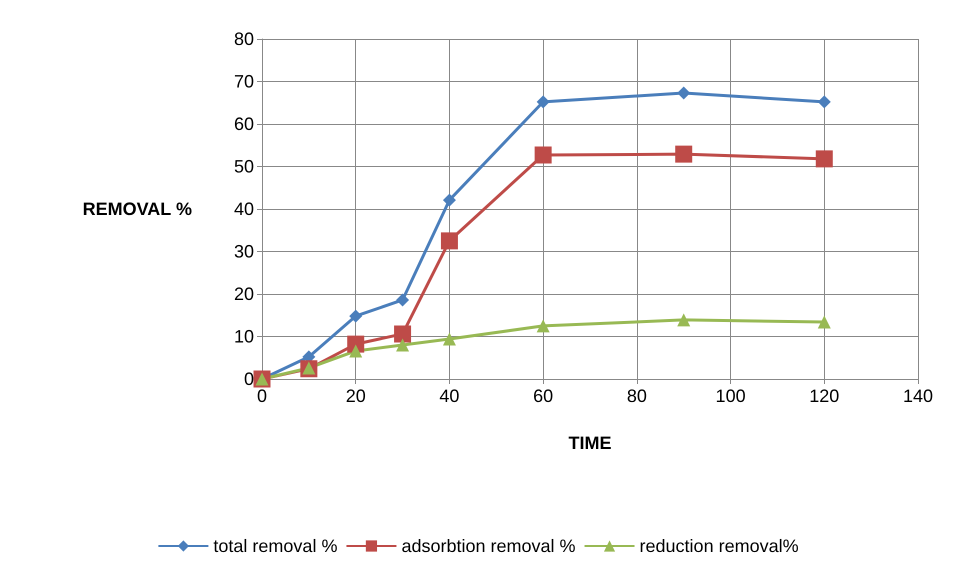 This screenshot has height=580, width=958. I want to click on y-tick-label: 10, so click(244, 336).